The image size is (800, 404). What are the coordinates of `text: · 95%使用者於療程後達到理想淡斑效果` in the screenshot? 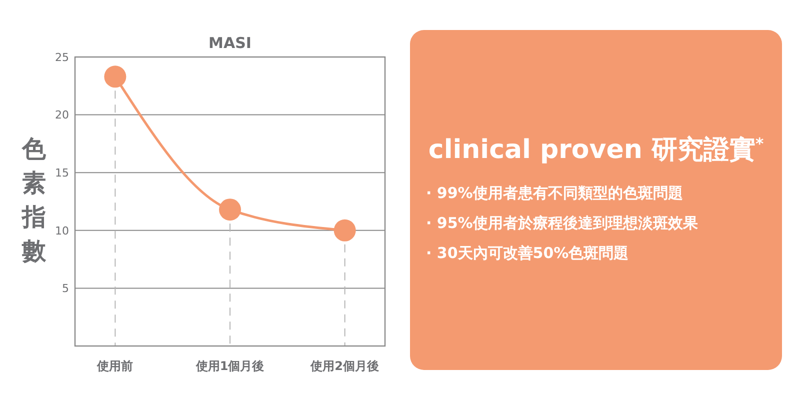 It's located at (562, 223).